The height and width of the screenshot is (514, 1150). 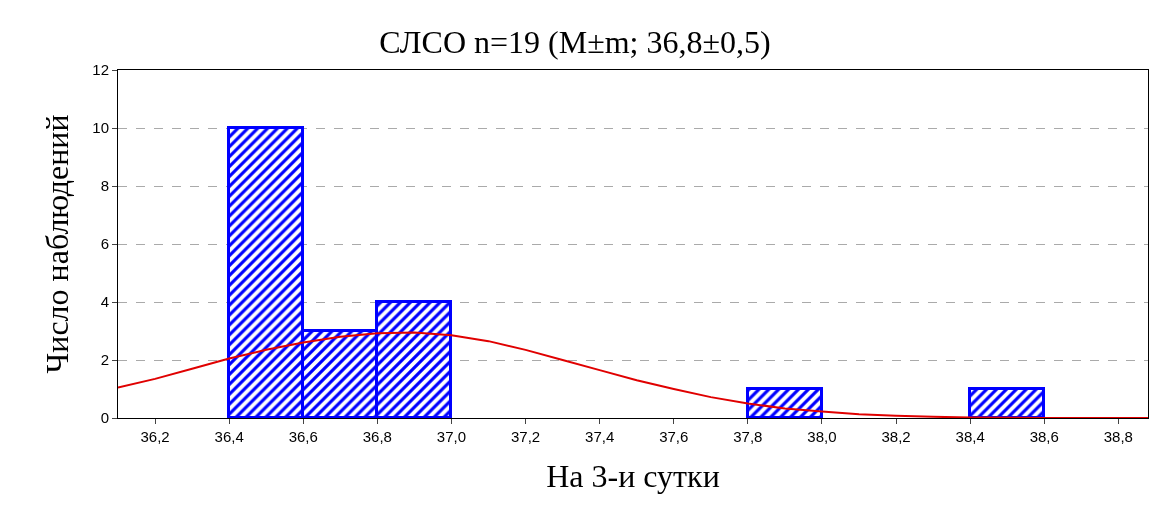 I want to click on y-tick-label: 8, so click(x=104, y=186).